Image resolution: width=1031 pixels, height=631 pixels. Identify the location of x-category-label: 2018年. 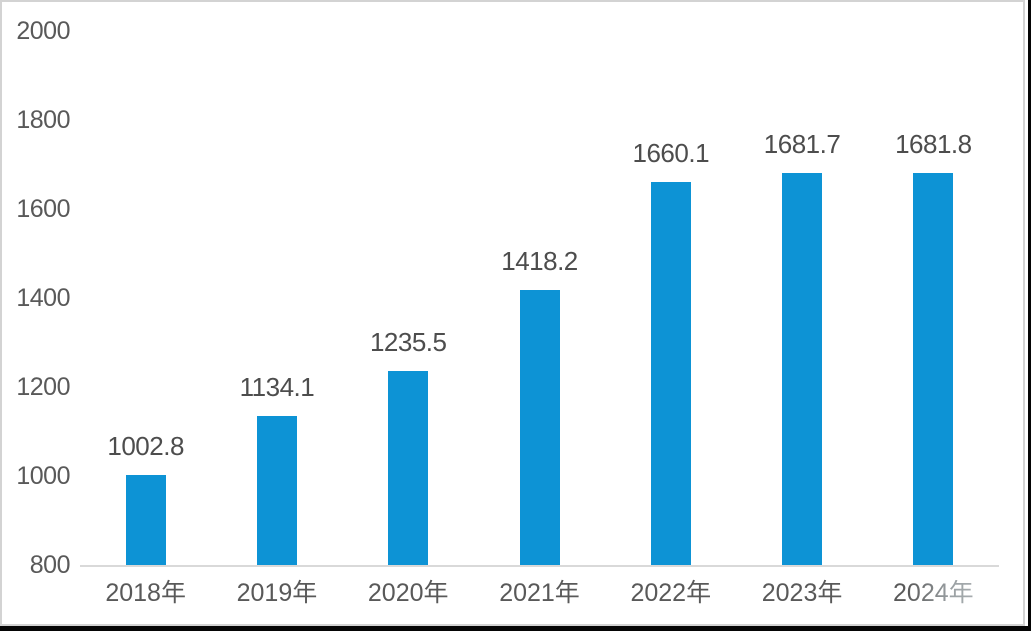
(145, 593).